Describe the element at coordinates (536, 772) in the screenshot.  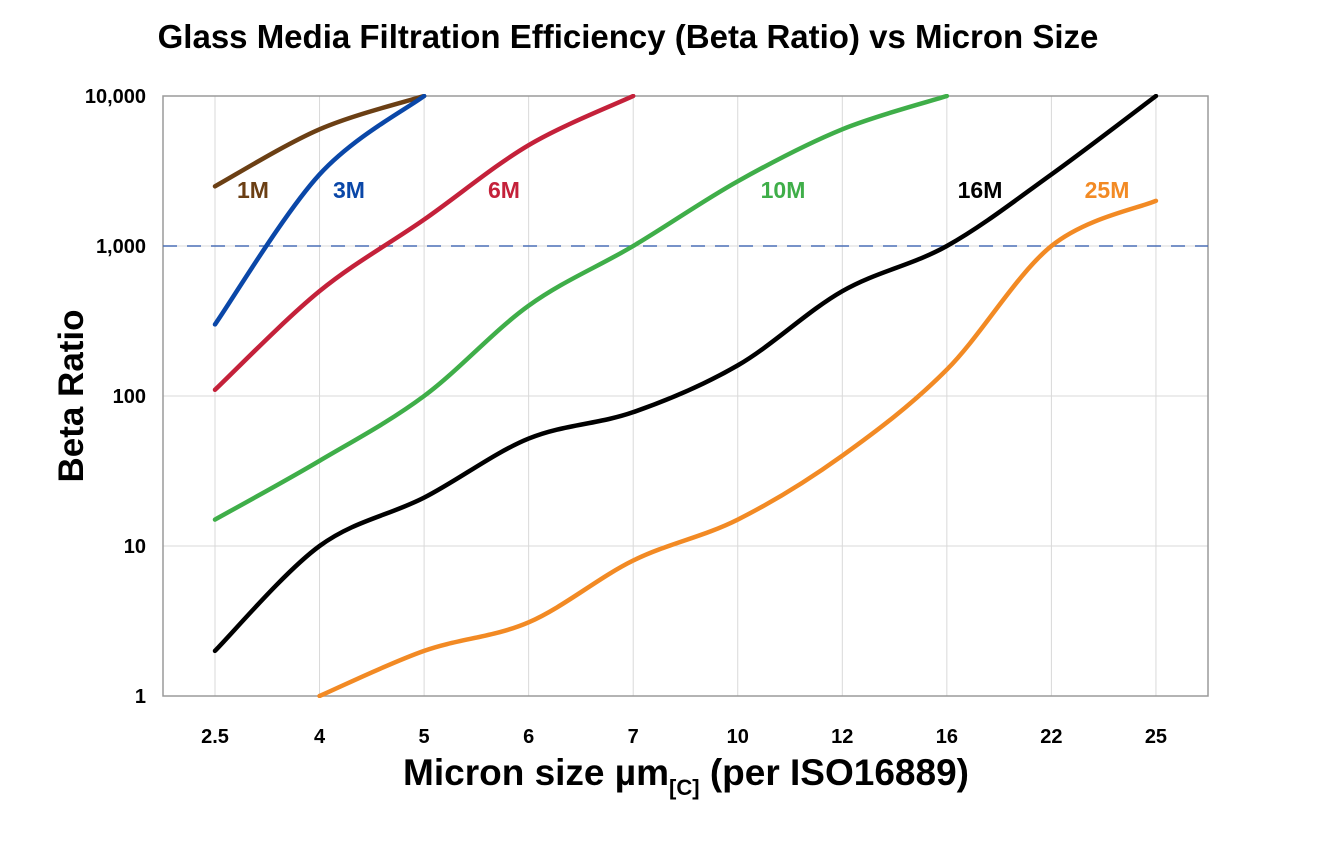
I see `x-axis-label-main: Micron size µm` at that location.